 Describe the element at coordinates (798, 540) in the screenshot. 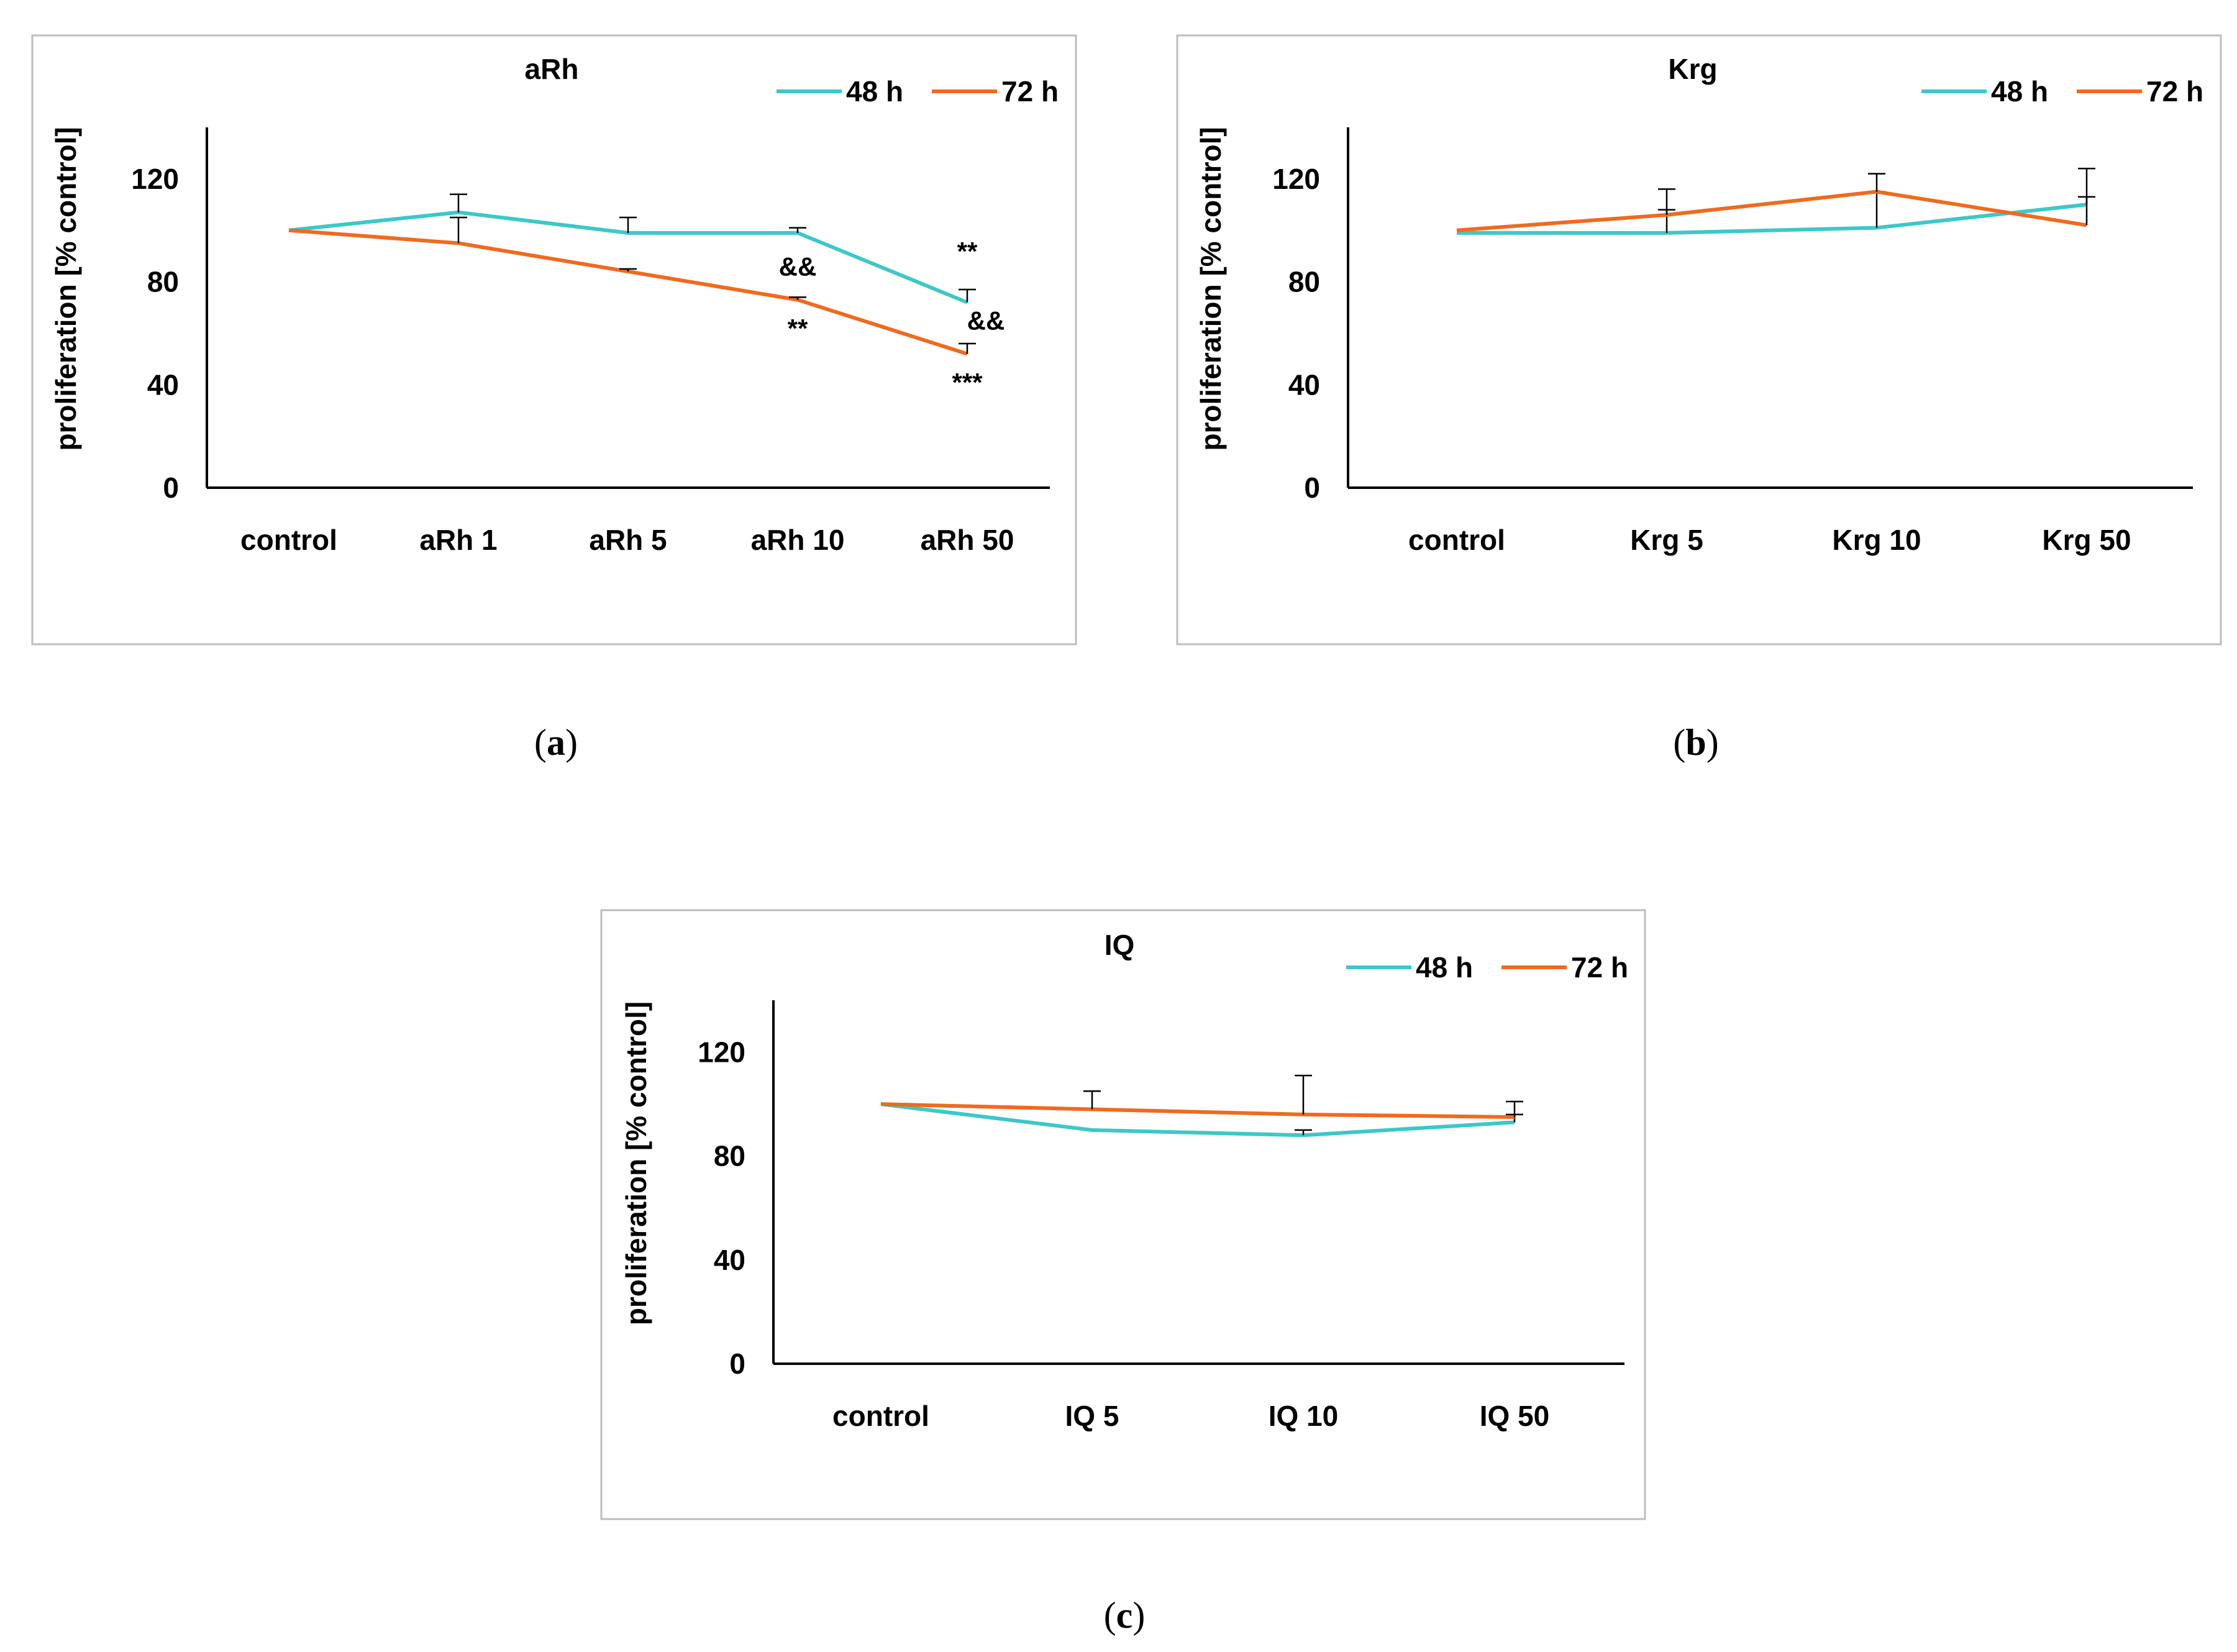

I see `x-tick-label: aRh 10` at that location.